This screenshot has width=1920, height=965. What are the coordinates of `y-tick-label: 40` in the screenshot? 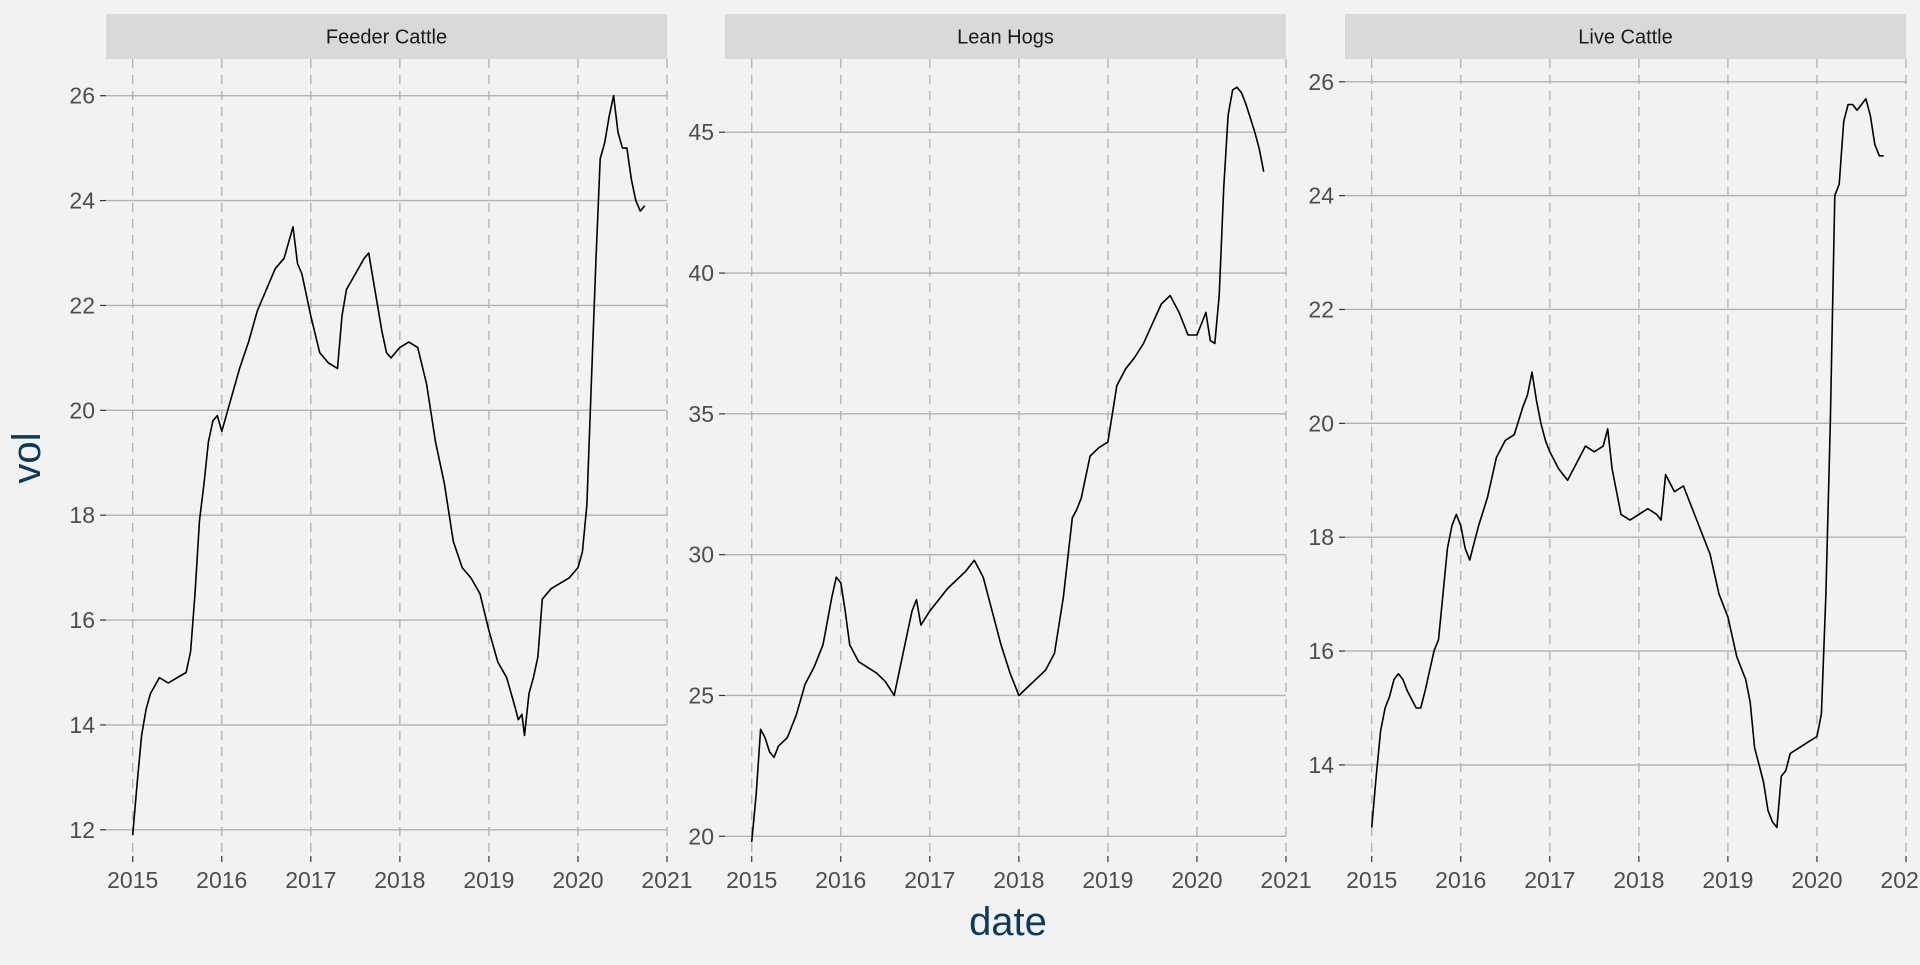 It's located at (701, 273).